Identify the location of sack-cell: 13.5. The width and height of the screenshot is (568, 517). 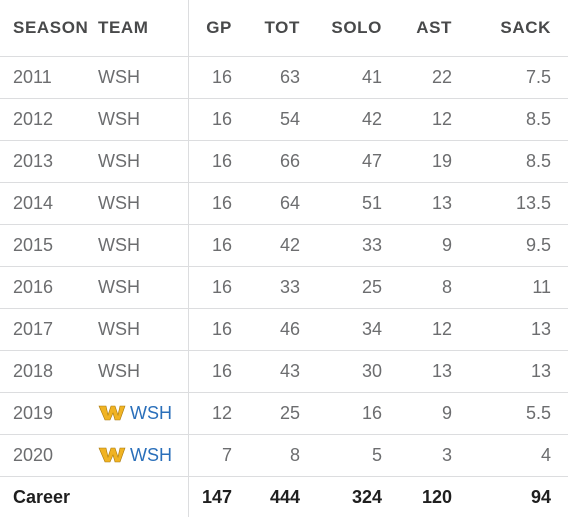
(519, 204).